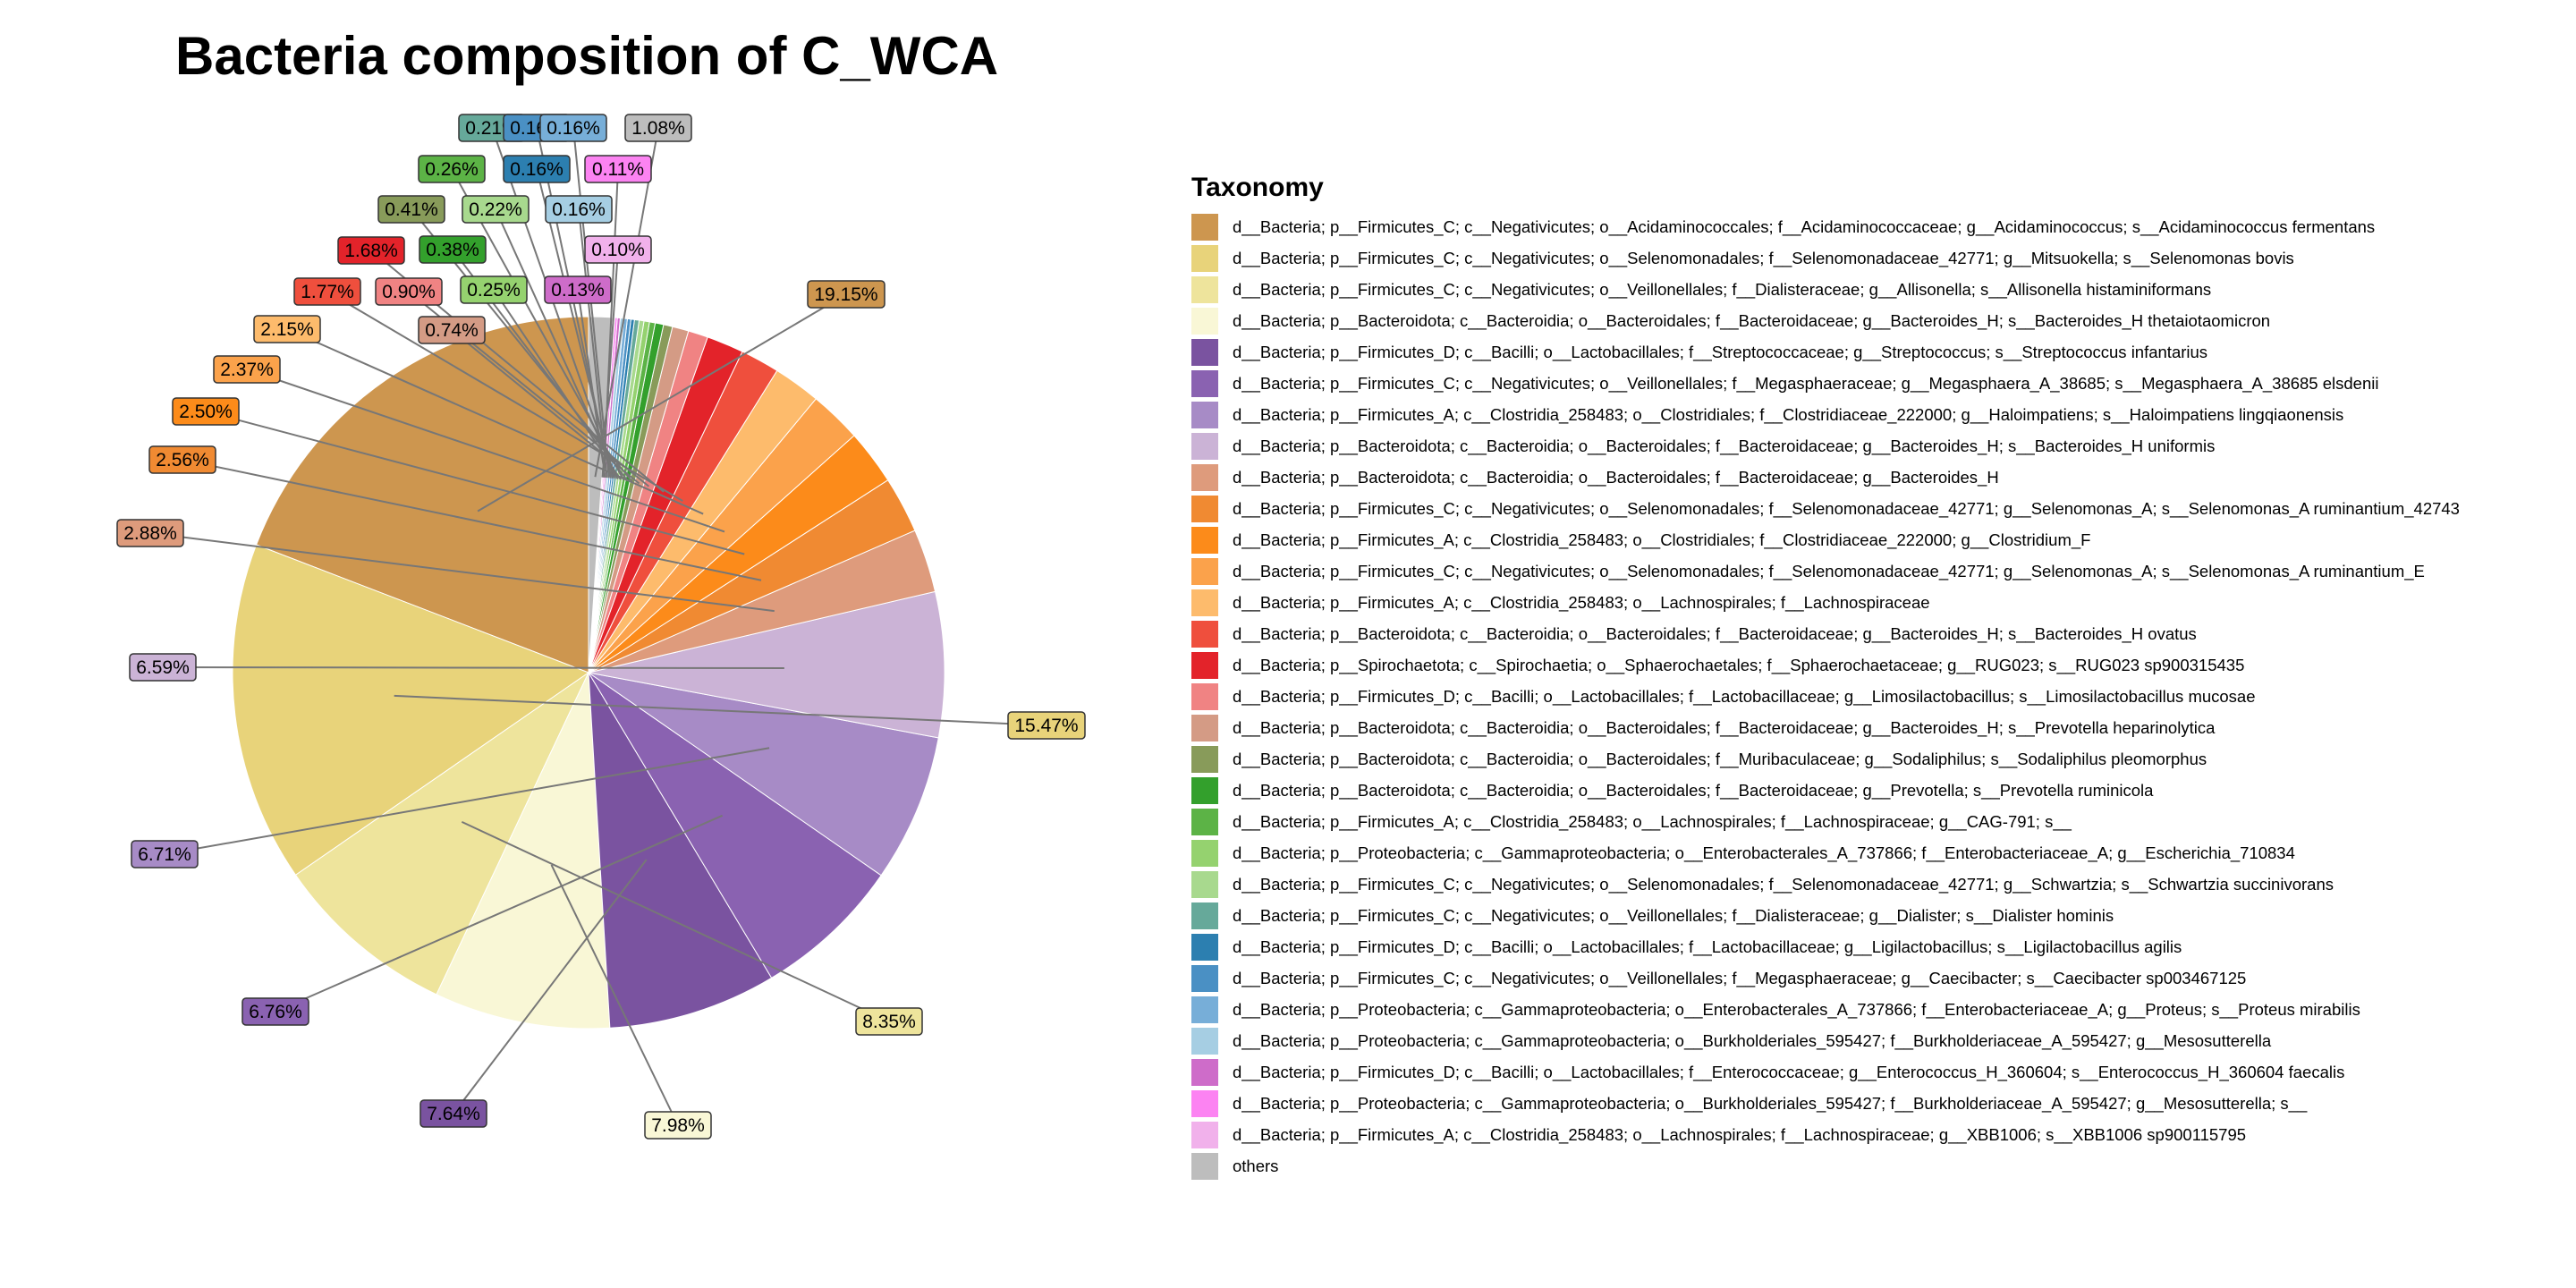 The height and width of the screenshot is (1288, 2576). I want to click on slice-label-text: 0.25%, so click(494, 290).